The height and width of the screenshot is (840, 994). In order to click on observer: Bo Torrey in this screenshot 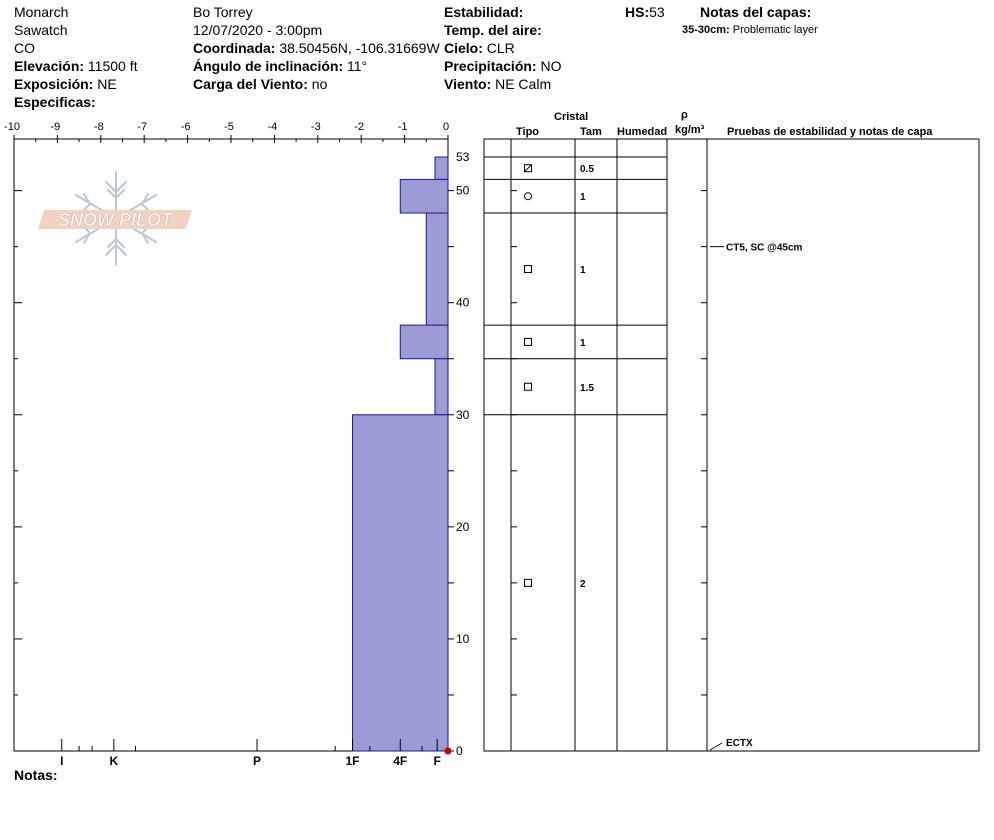, I will do `click(223, 12)`.